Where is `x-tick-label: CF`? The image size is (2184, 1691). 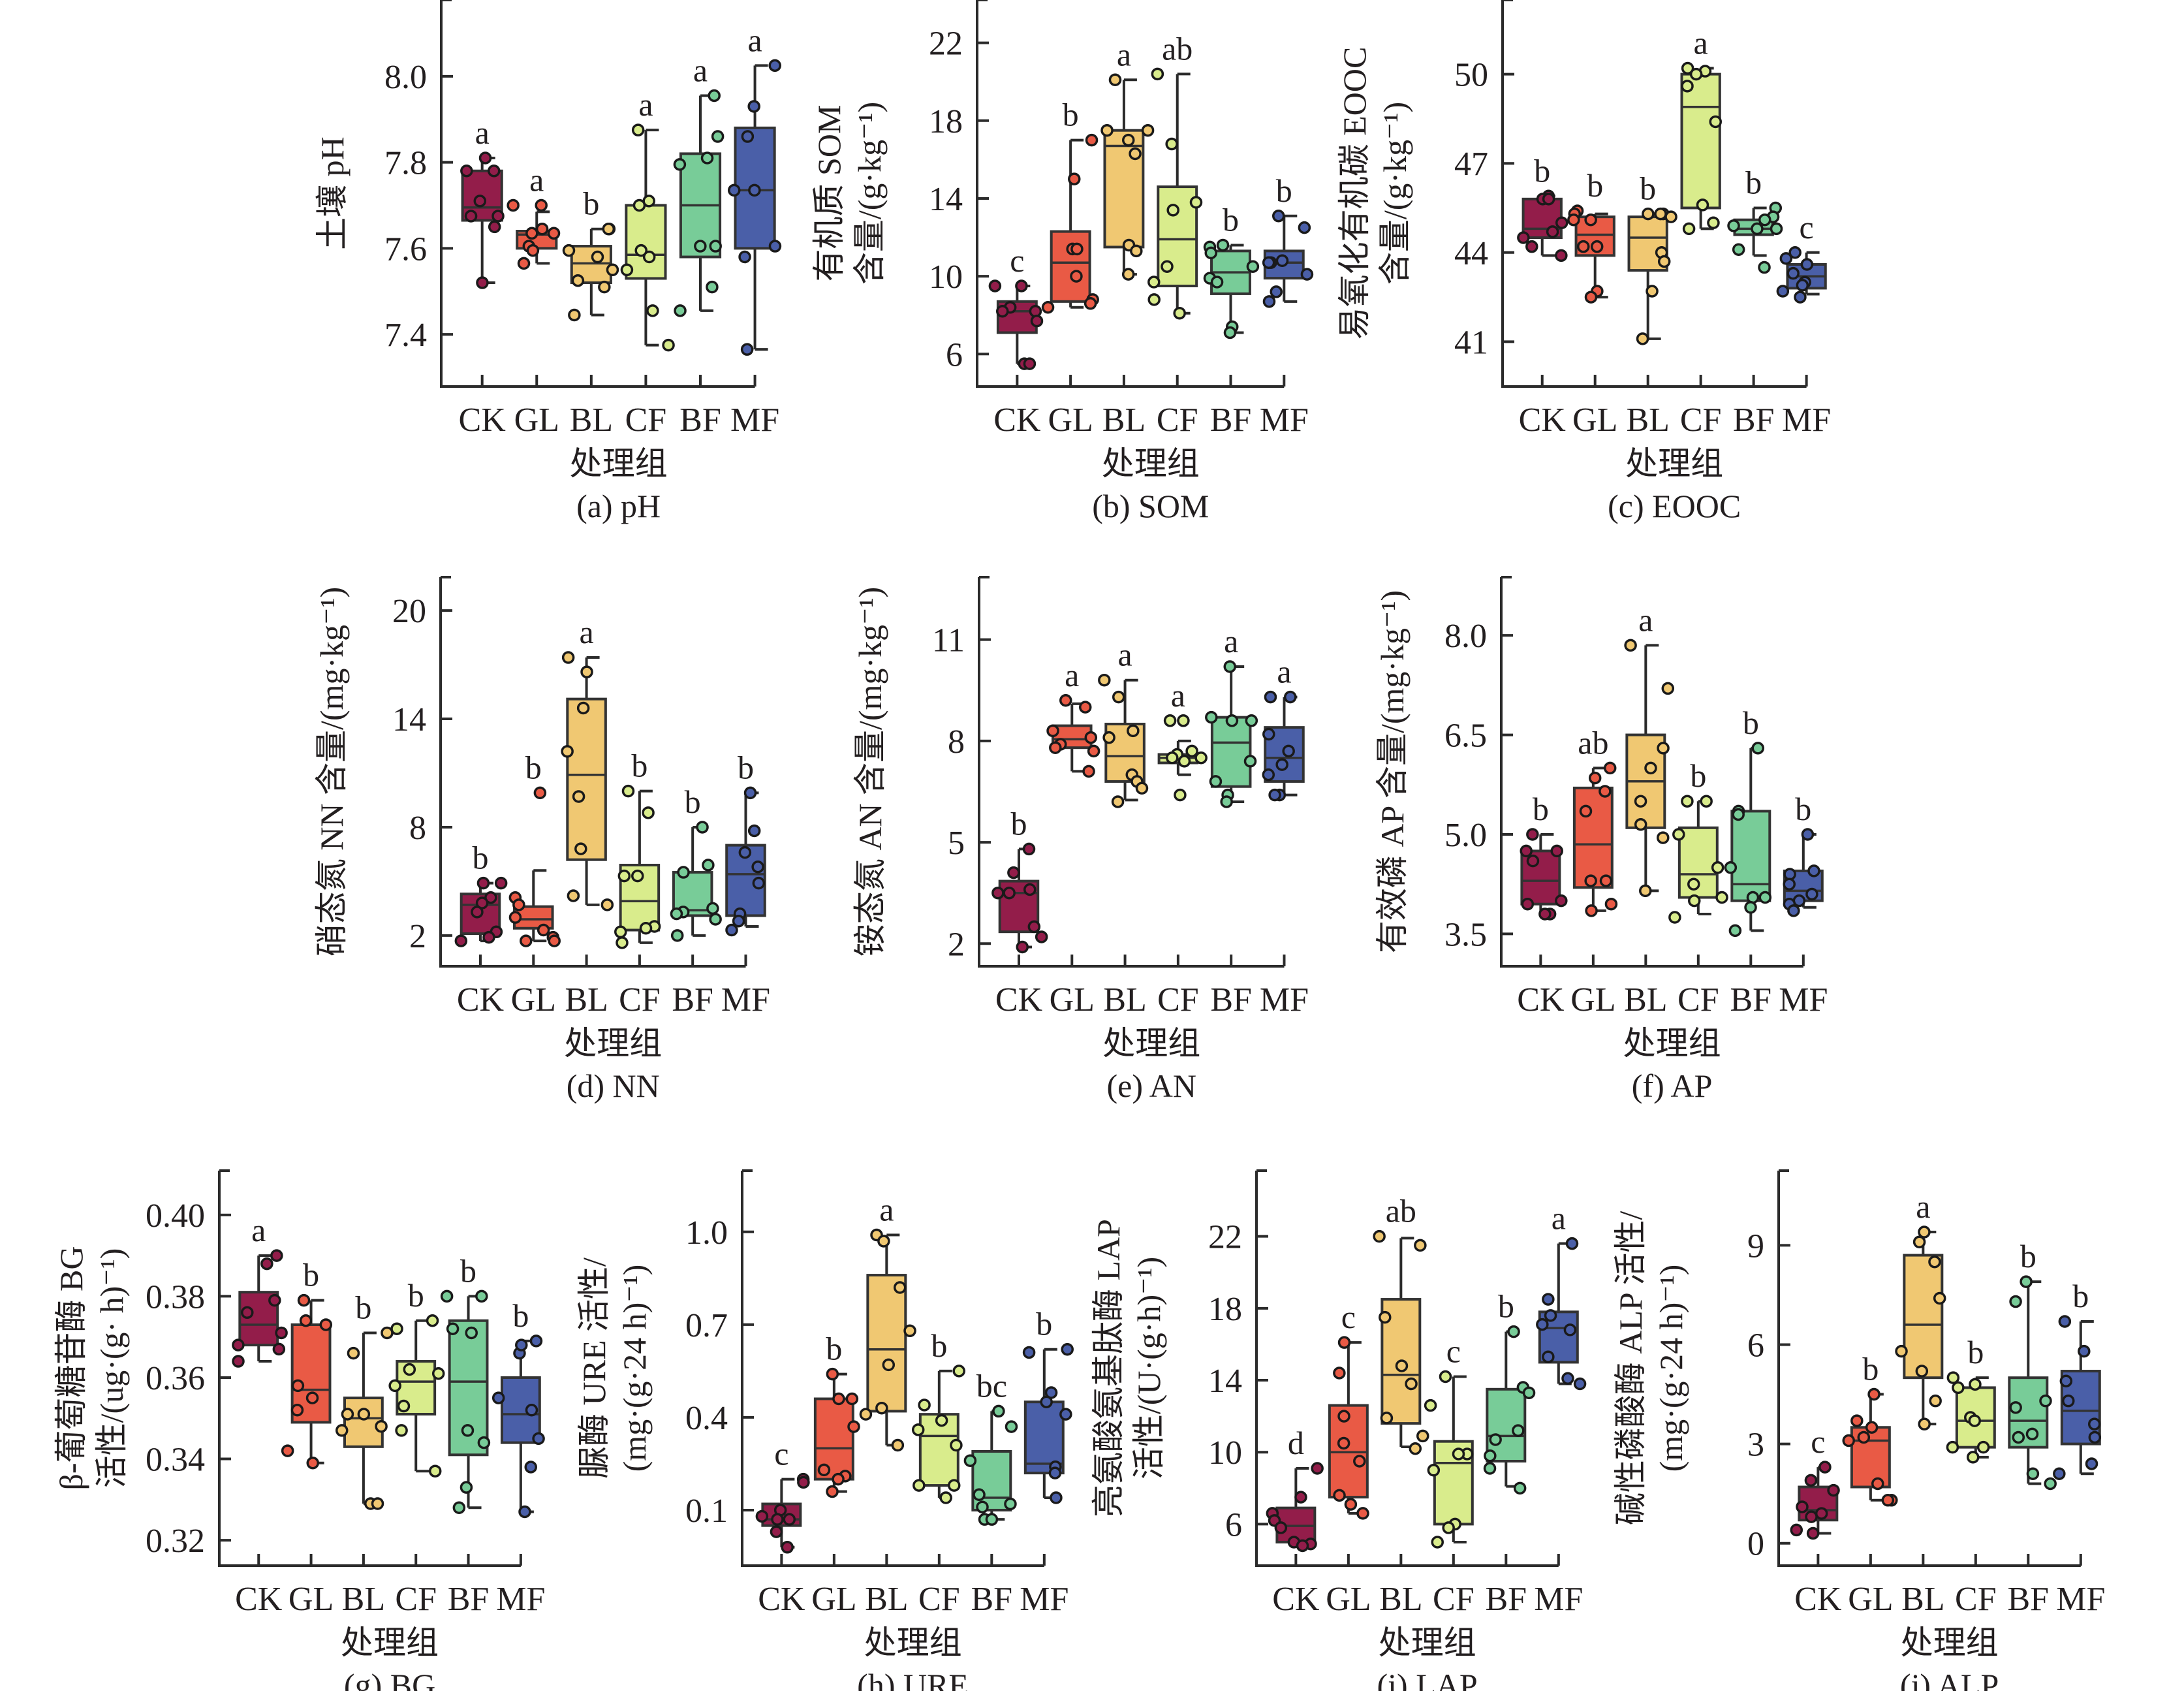 x-tick-label: CF is located at coordinates (1698, 1000).